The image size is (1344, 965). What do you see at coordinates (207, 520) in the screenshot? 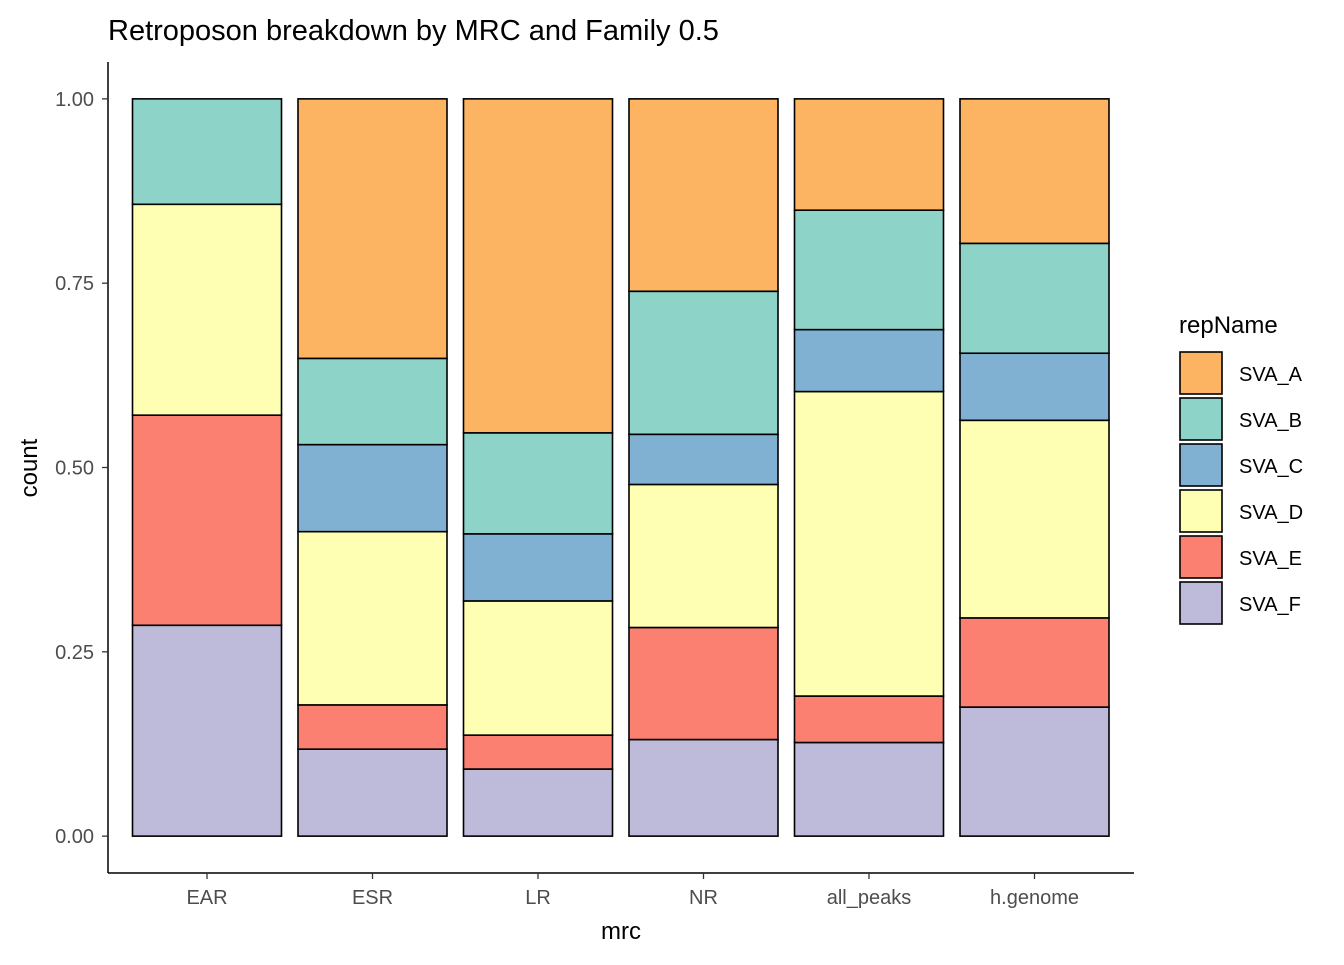
I see `bar-segment-EAR-SVA_E` at bounding box center [207, 520].